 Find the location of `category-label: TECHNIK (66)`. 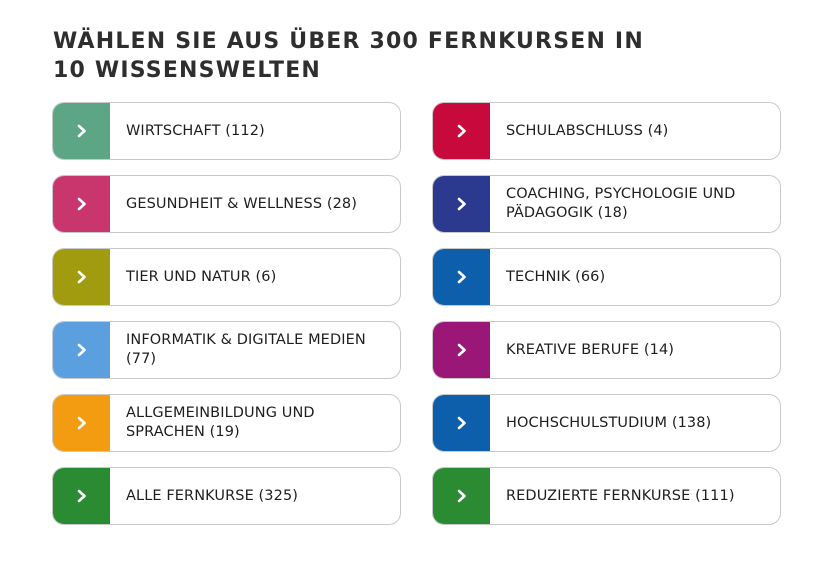

category-label: TECHNIK (66) is located at coordinates (556, 276).